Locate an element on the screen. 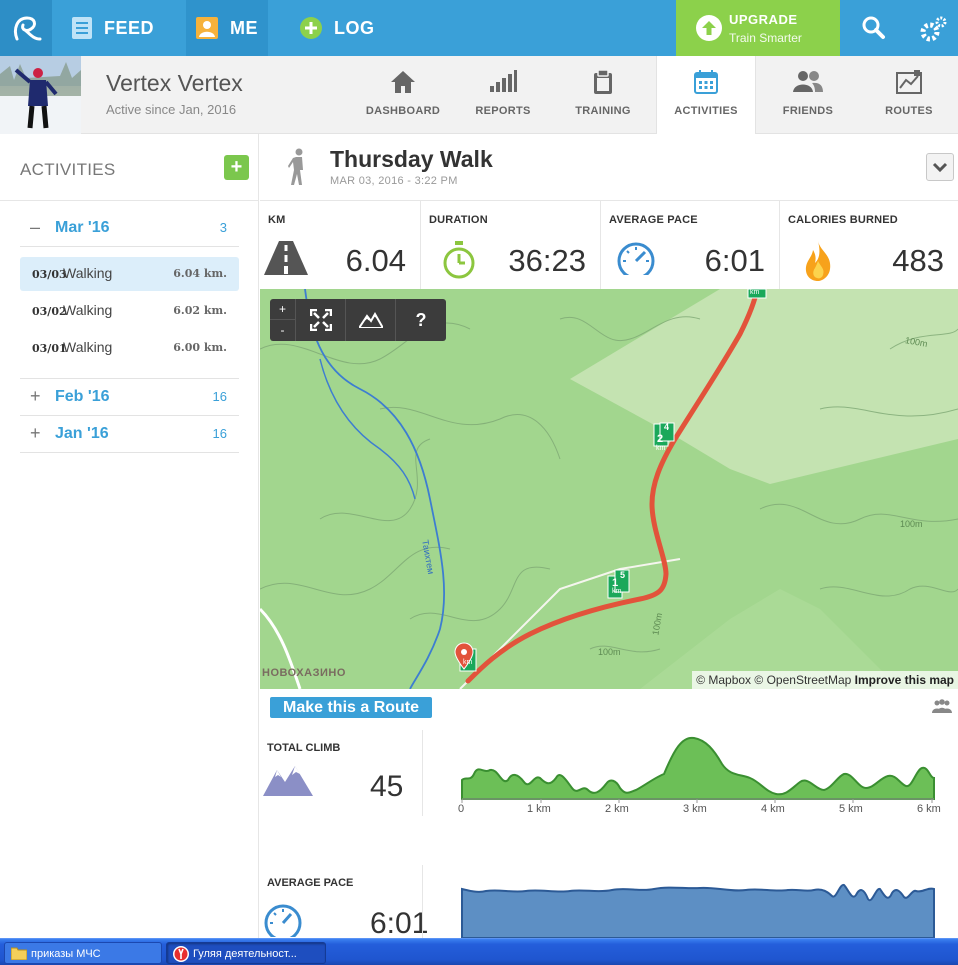 The width and height of the screenshot is (958, 965). chevron-down-icon is located at coordinates (940, 167).